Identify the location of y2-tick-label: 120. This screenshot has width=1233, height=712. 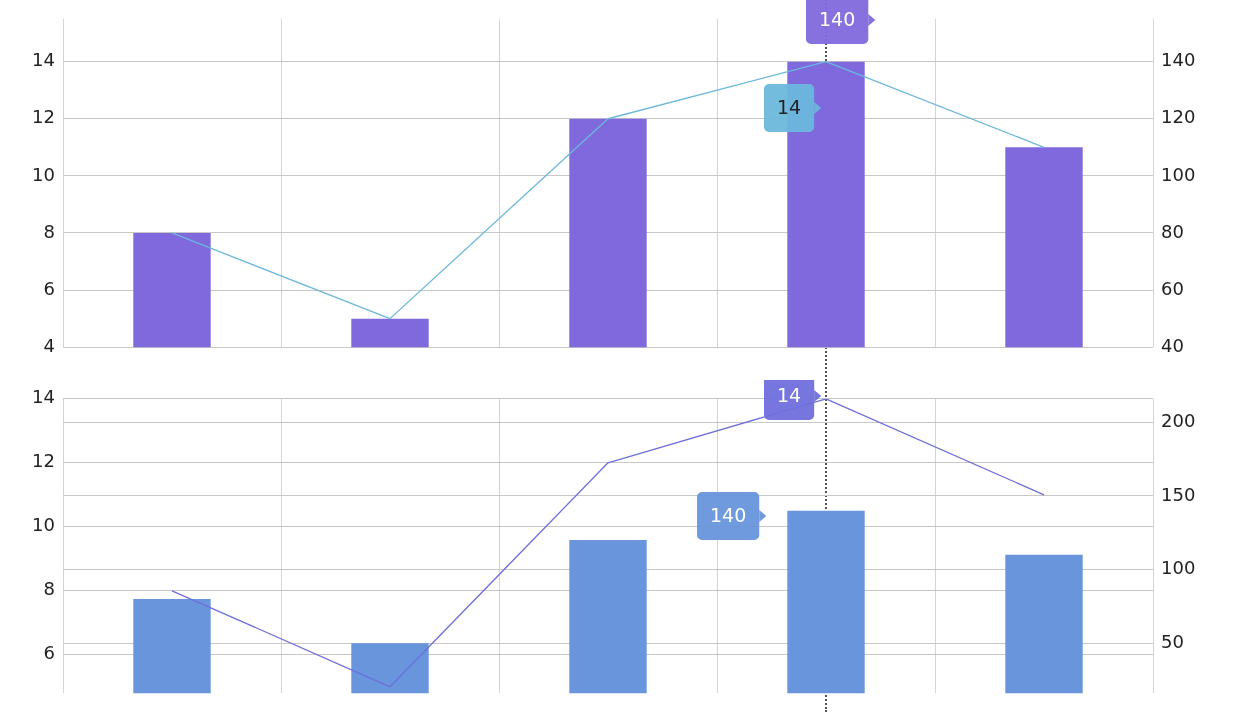
(1178, 117).